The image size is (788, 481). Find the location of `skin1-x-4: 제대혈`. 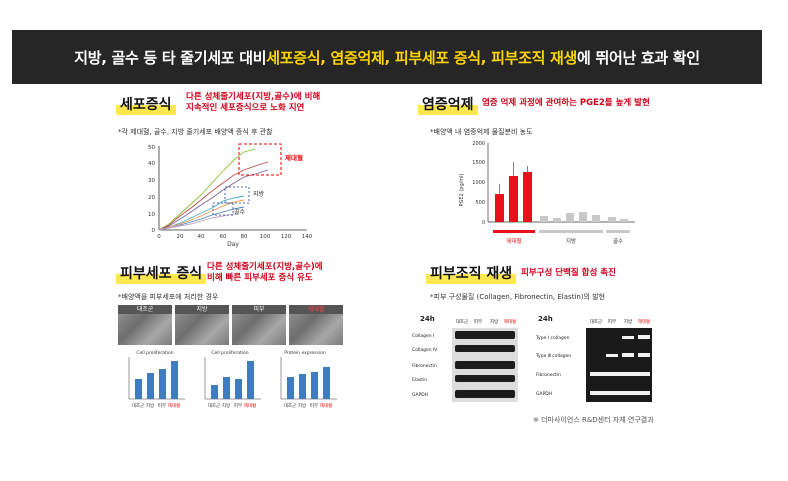

skin1-x-4: 제대혈 is located at coordinates (174, 405).